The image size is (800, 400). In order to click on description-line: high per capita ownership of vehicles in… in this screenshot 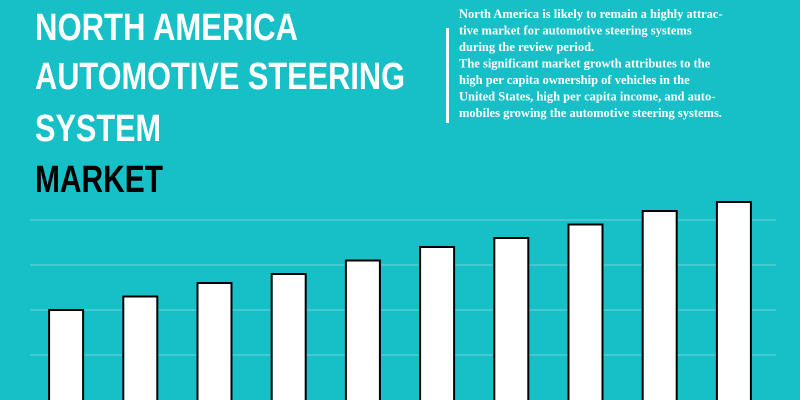, I will do `click(574, 80)`.